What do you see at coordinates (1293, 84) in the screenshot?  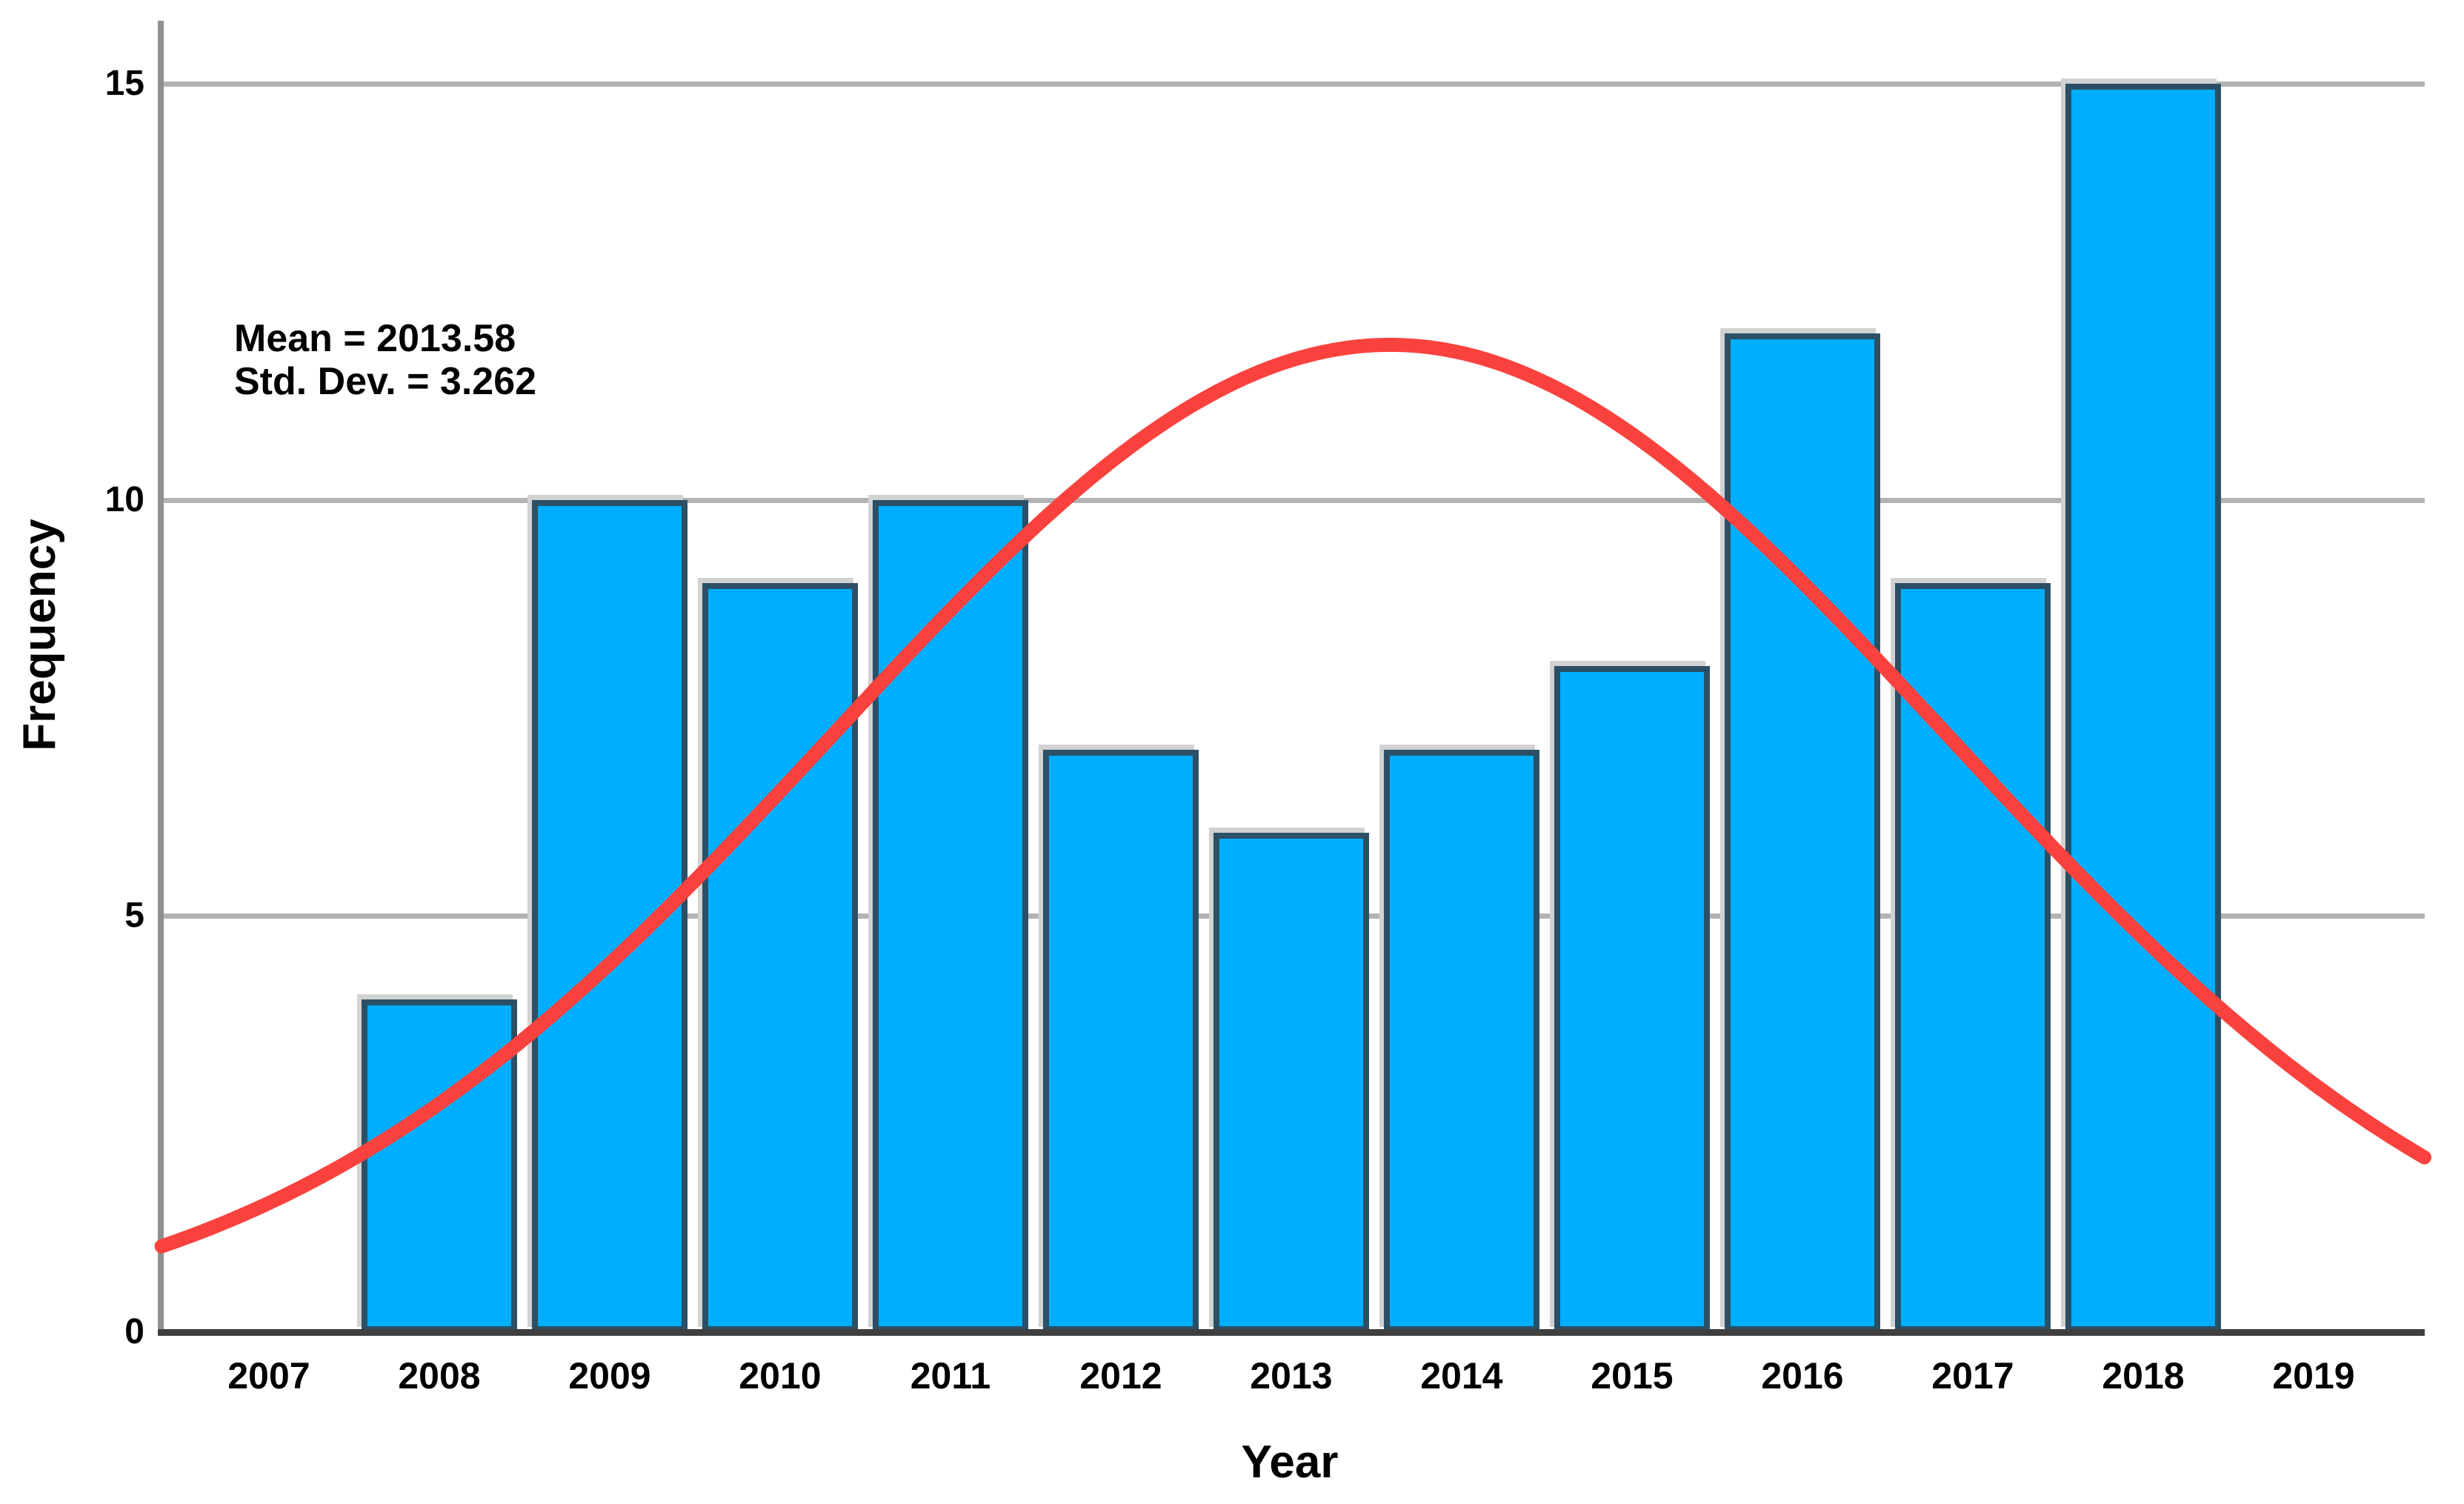 I see `gridline` at bounding box center [1293, 84].